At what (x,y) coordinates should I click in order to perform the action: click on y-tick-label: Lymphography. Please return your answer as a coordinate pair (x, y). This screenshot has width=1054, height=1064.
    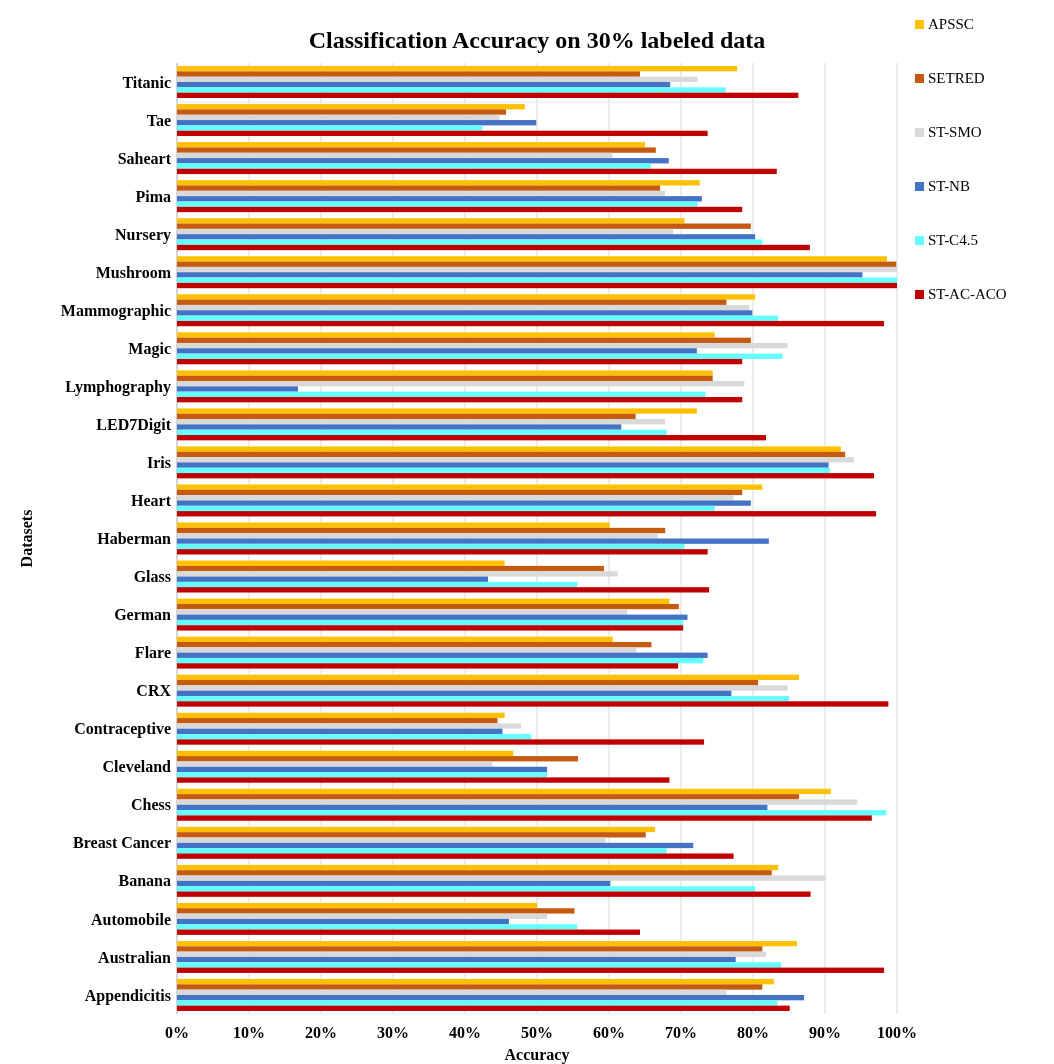
    Looking at the image, I should click on (118, 386).